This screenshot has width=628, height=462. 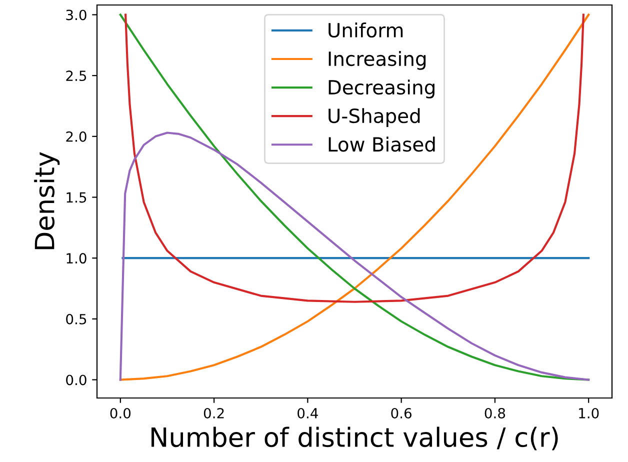 What do you see at coordinates (589, 413) in the screenshot?
I see `x-tick-label: 1.0` at bounding box center [589, 413].